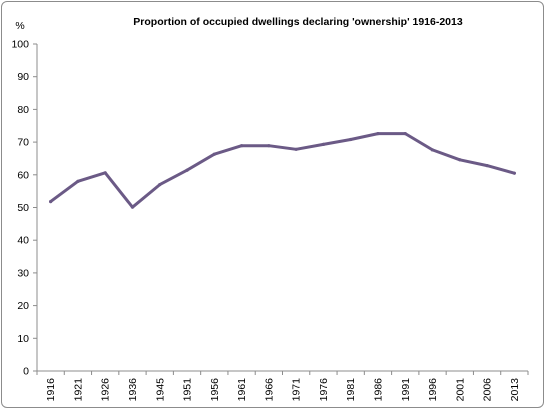  I want to click on x-tick-label: 1926, so click(106, 390).